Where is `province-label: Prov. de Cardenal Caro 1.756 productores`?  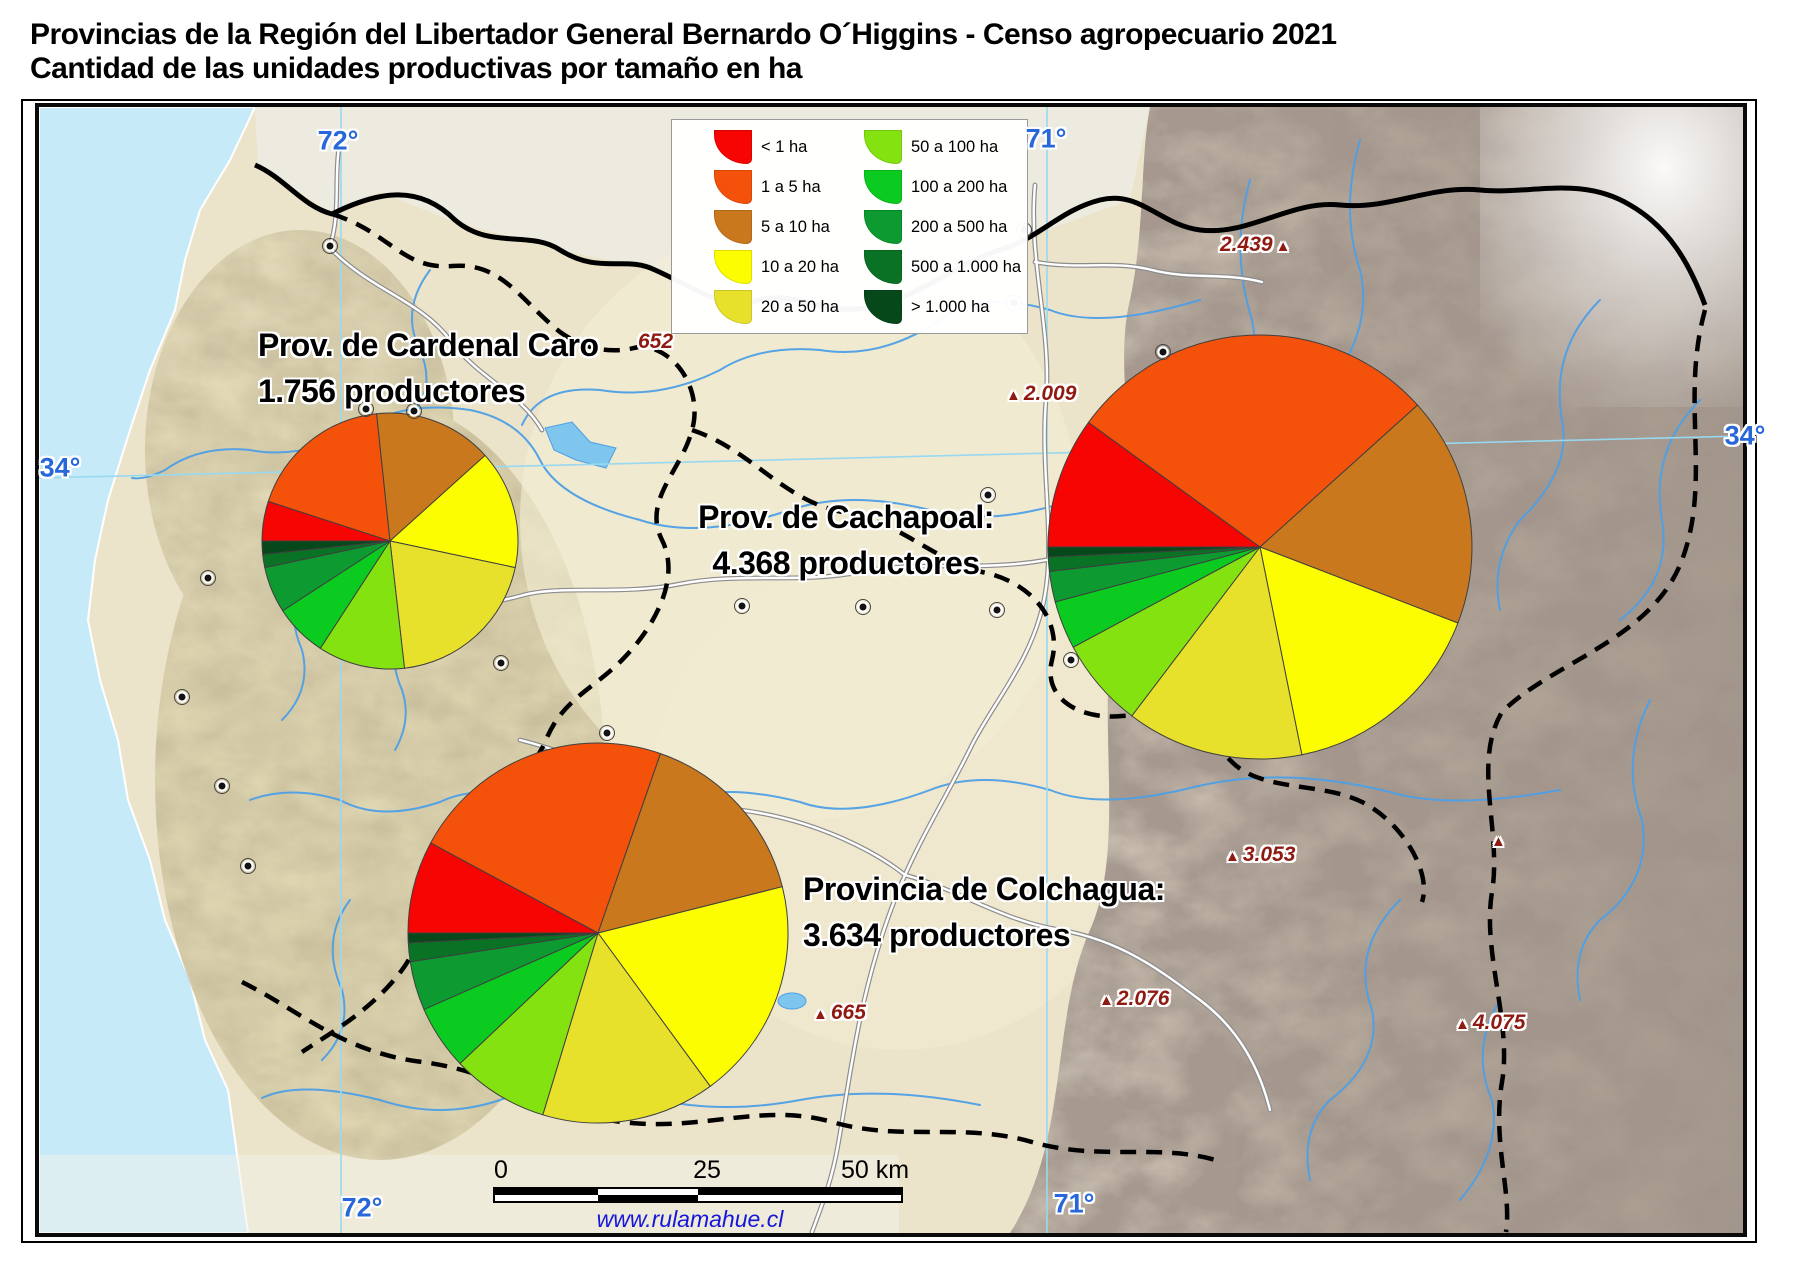 province-label: Prov. de Cardenal Caro 1.756 productores is located at coordinates (458, 368).